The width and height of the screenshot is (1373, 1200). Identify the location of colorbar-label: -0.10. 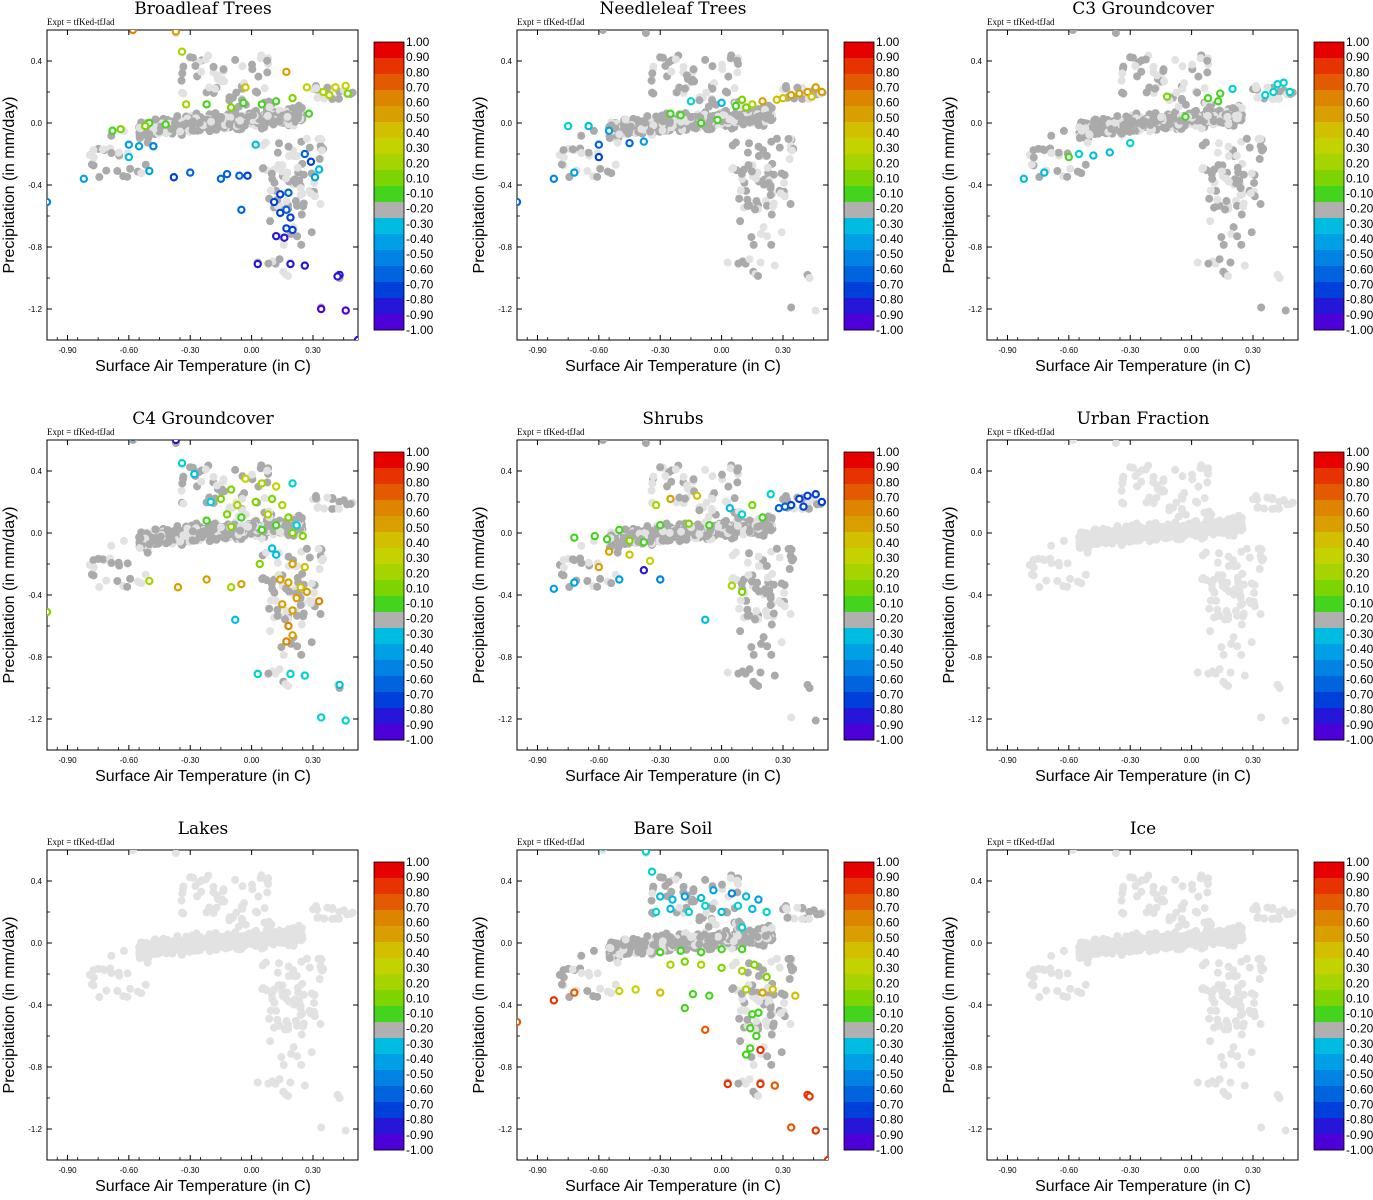
(1359, 194).